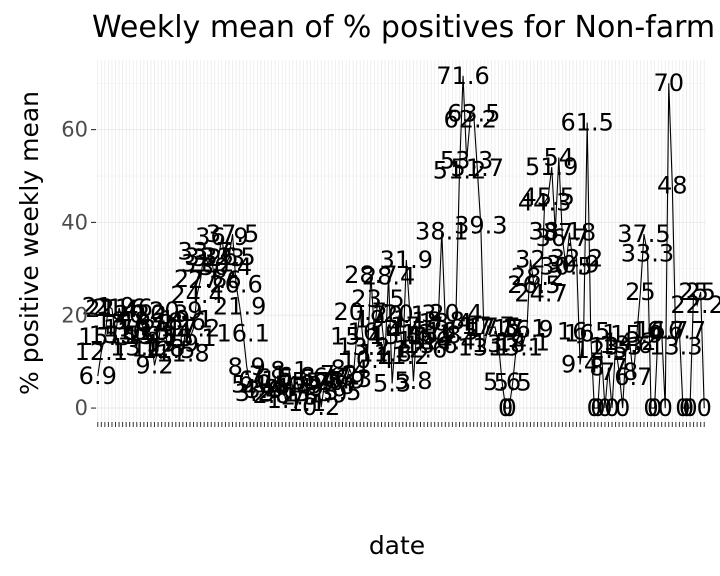  Describe the element at coordinates (356, 337) in the screenshot. I see `data-label: 15.4` at that location.